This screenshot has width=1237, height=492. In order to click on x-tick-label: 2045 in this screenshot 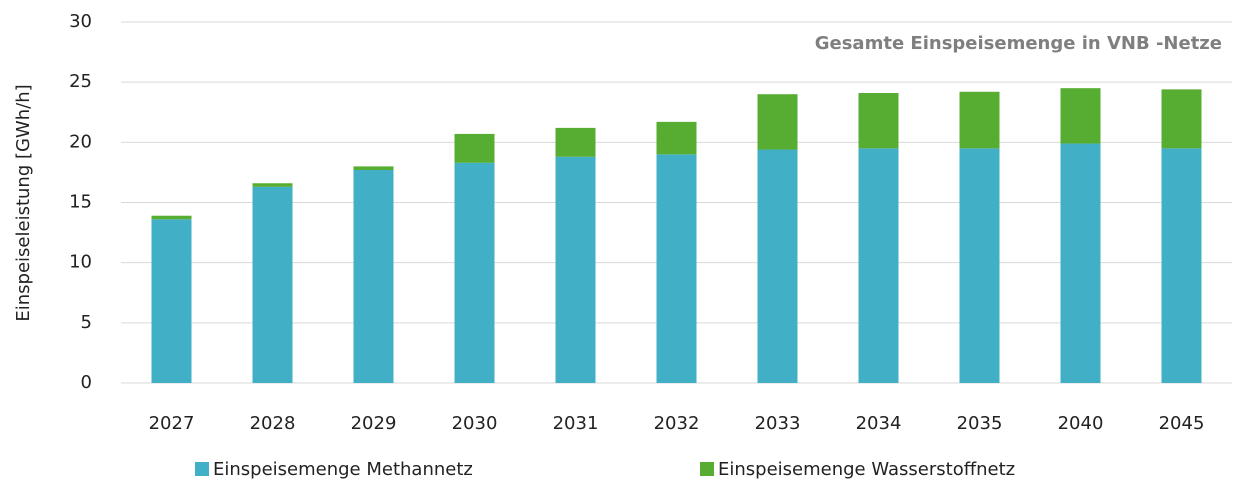, I will do `click(1182, 423)`.